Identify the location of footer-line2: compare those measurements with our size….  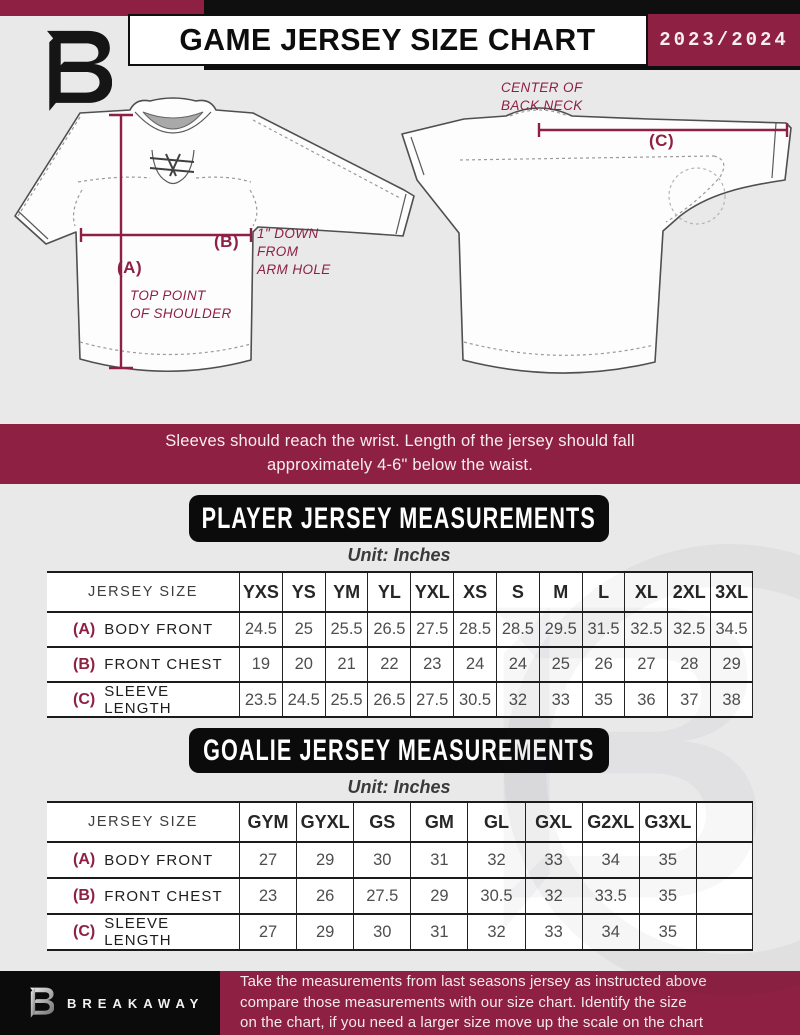
(463, 1002).